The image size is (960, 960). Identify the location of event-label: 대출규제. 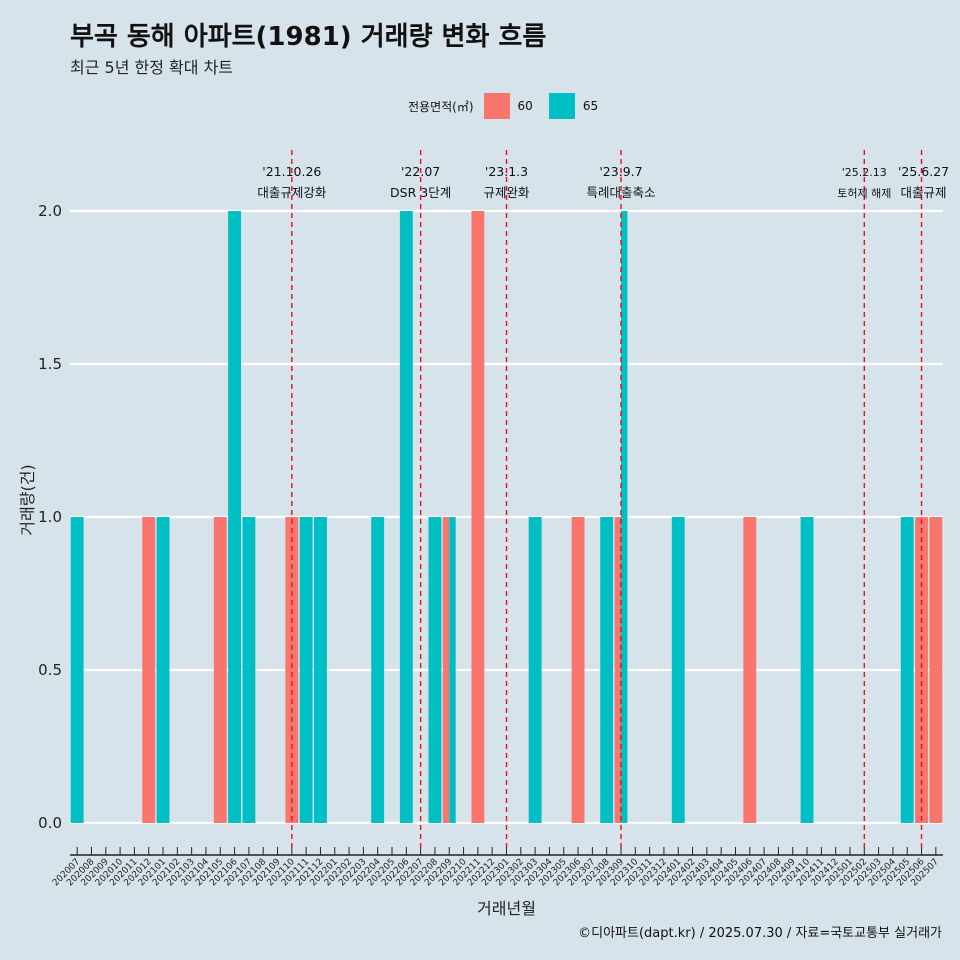
(924, 192).